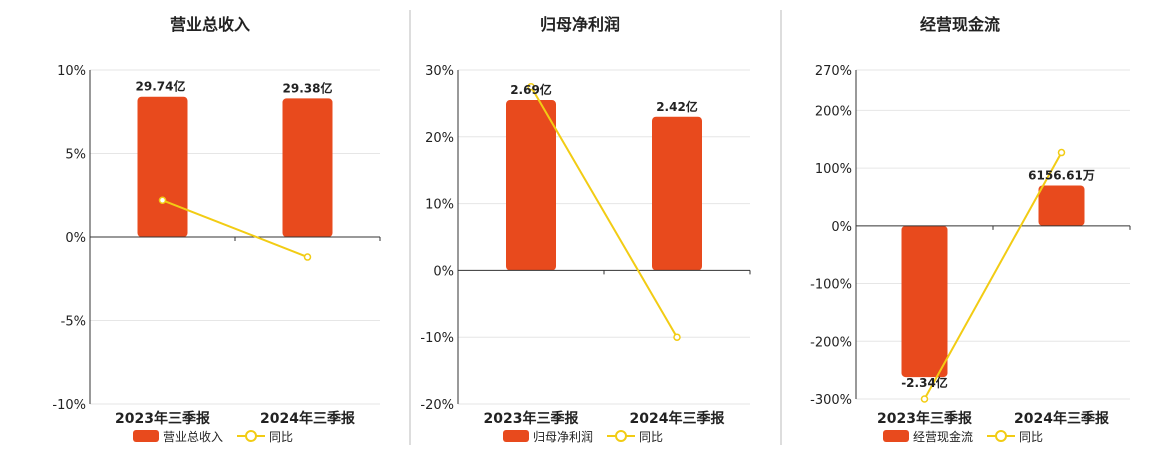 Image resolution: width=1160 pixels, height=454 pixels. What do you see at coordinates (833, 71) in the screenshot?
I see `y-tick-label: 270%` at bounding box center [833, 71].